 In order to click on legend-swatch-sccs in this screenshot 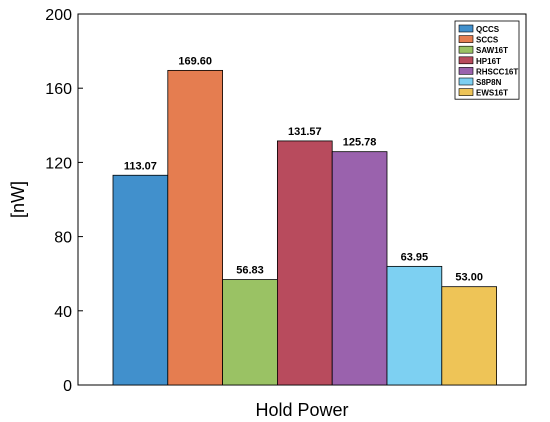, I will do `click(466, 39)`.